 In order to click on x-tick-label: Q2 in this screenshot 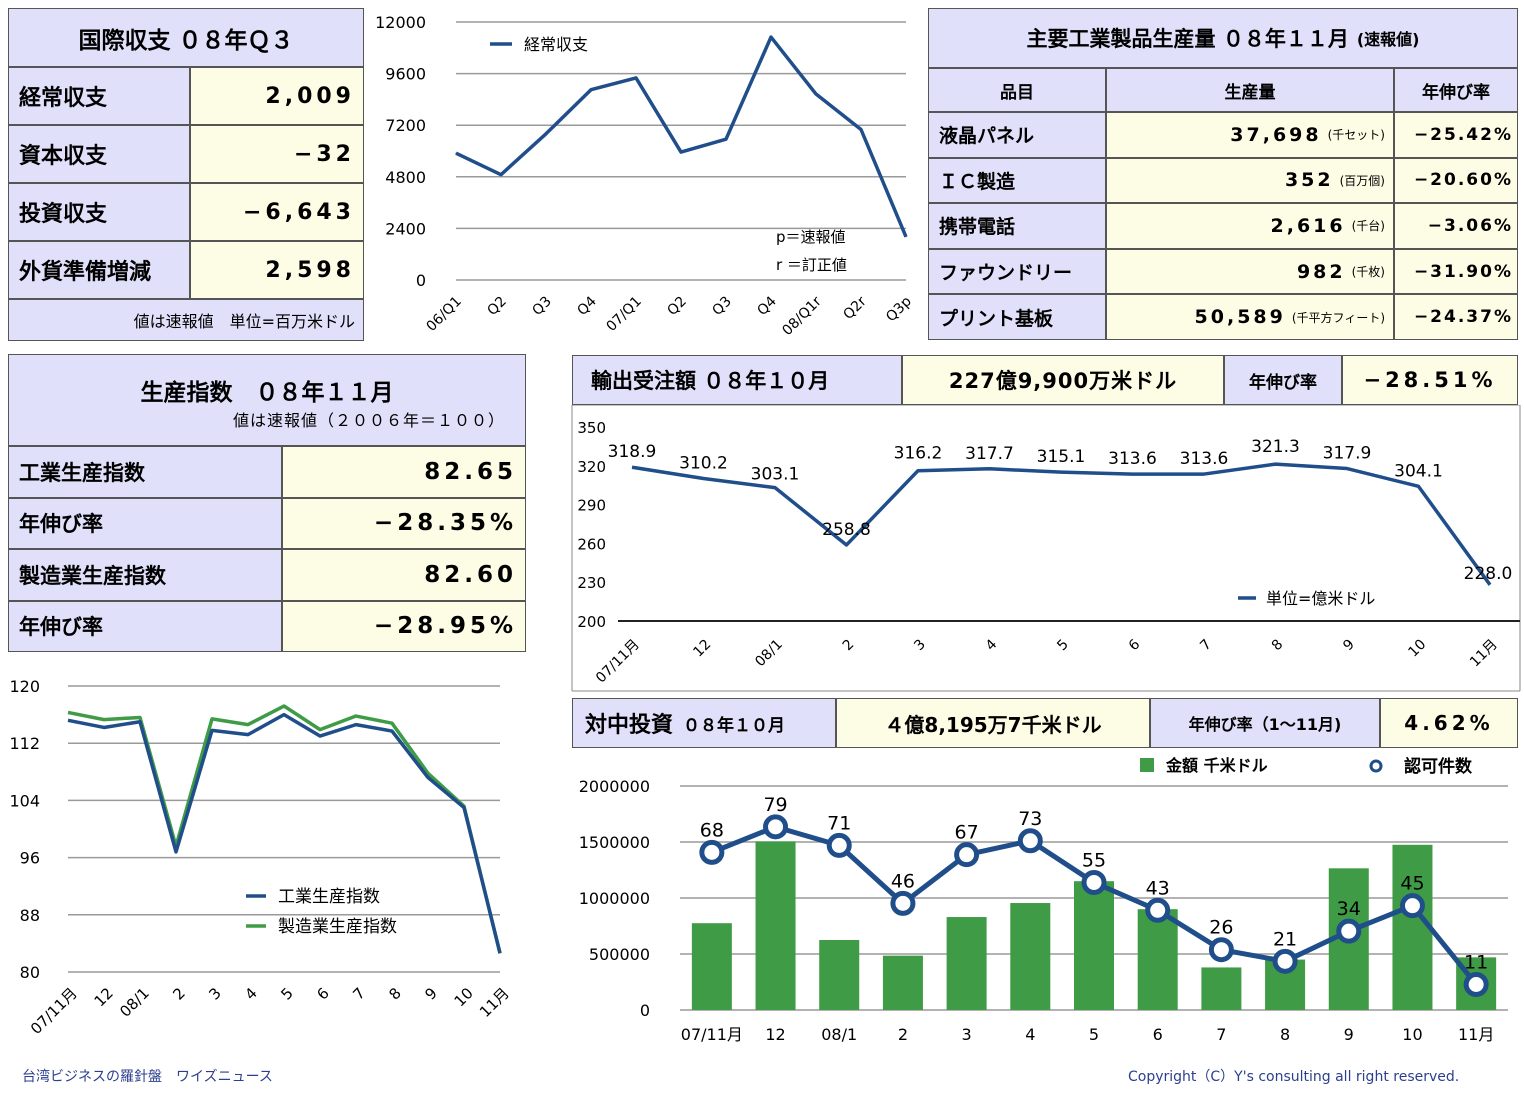, I will do `click(676, 306)`.